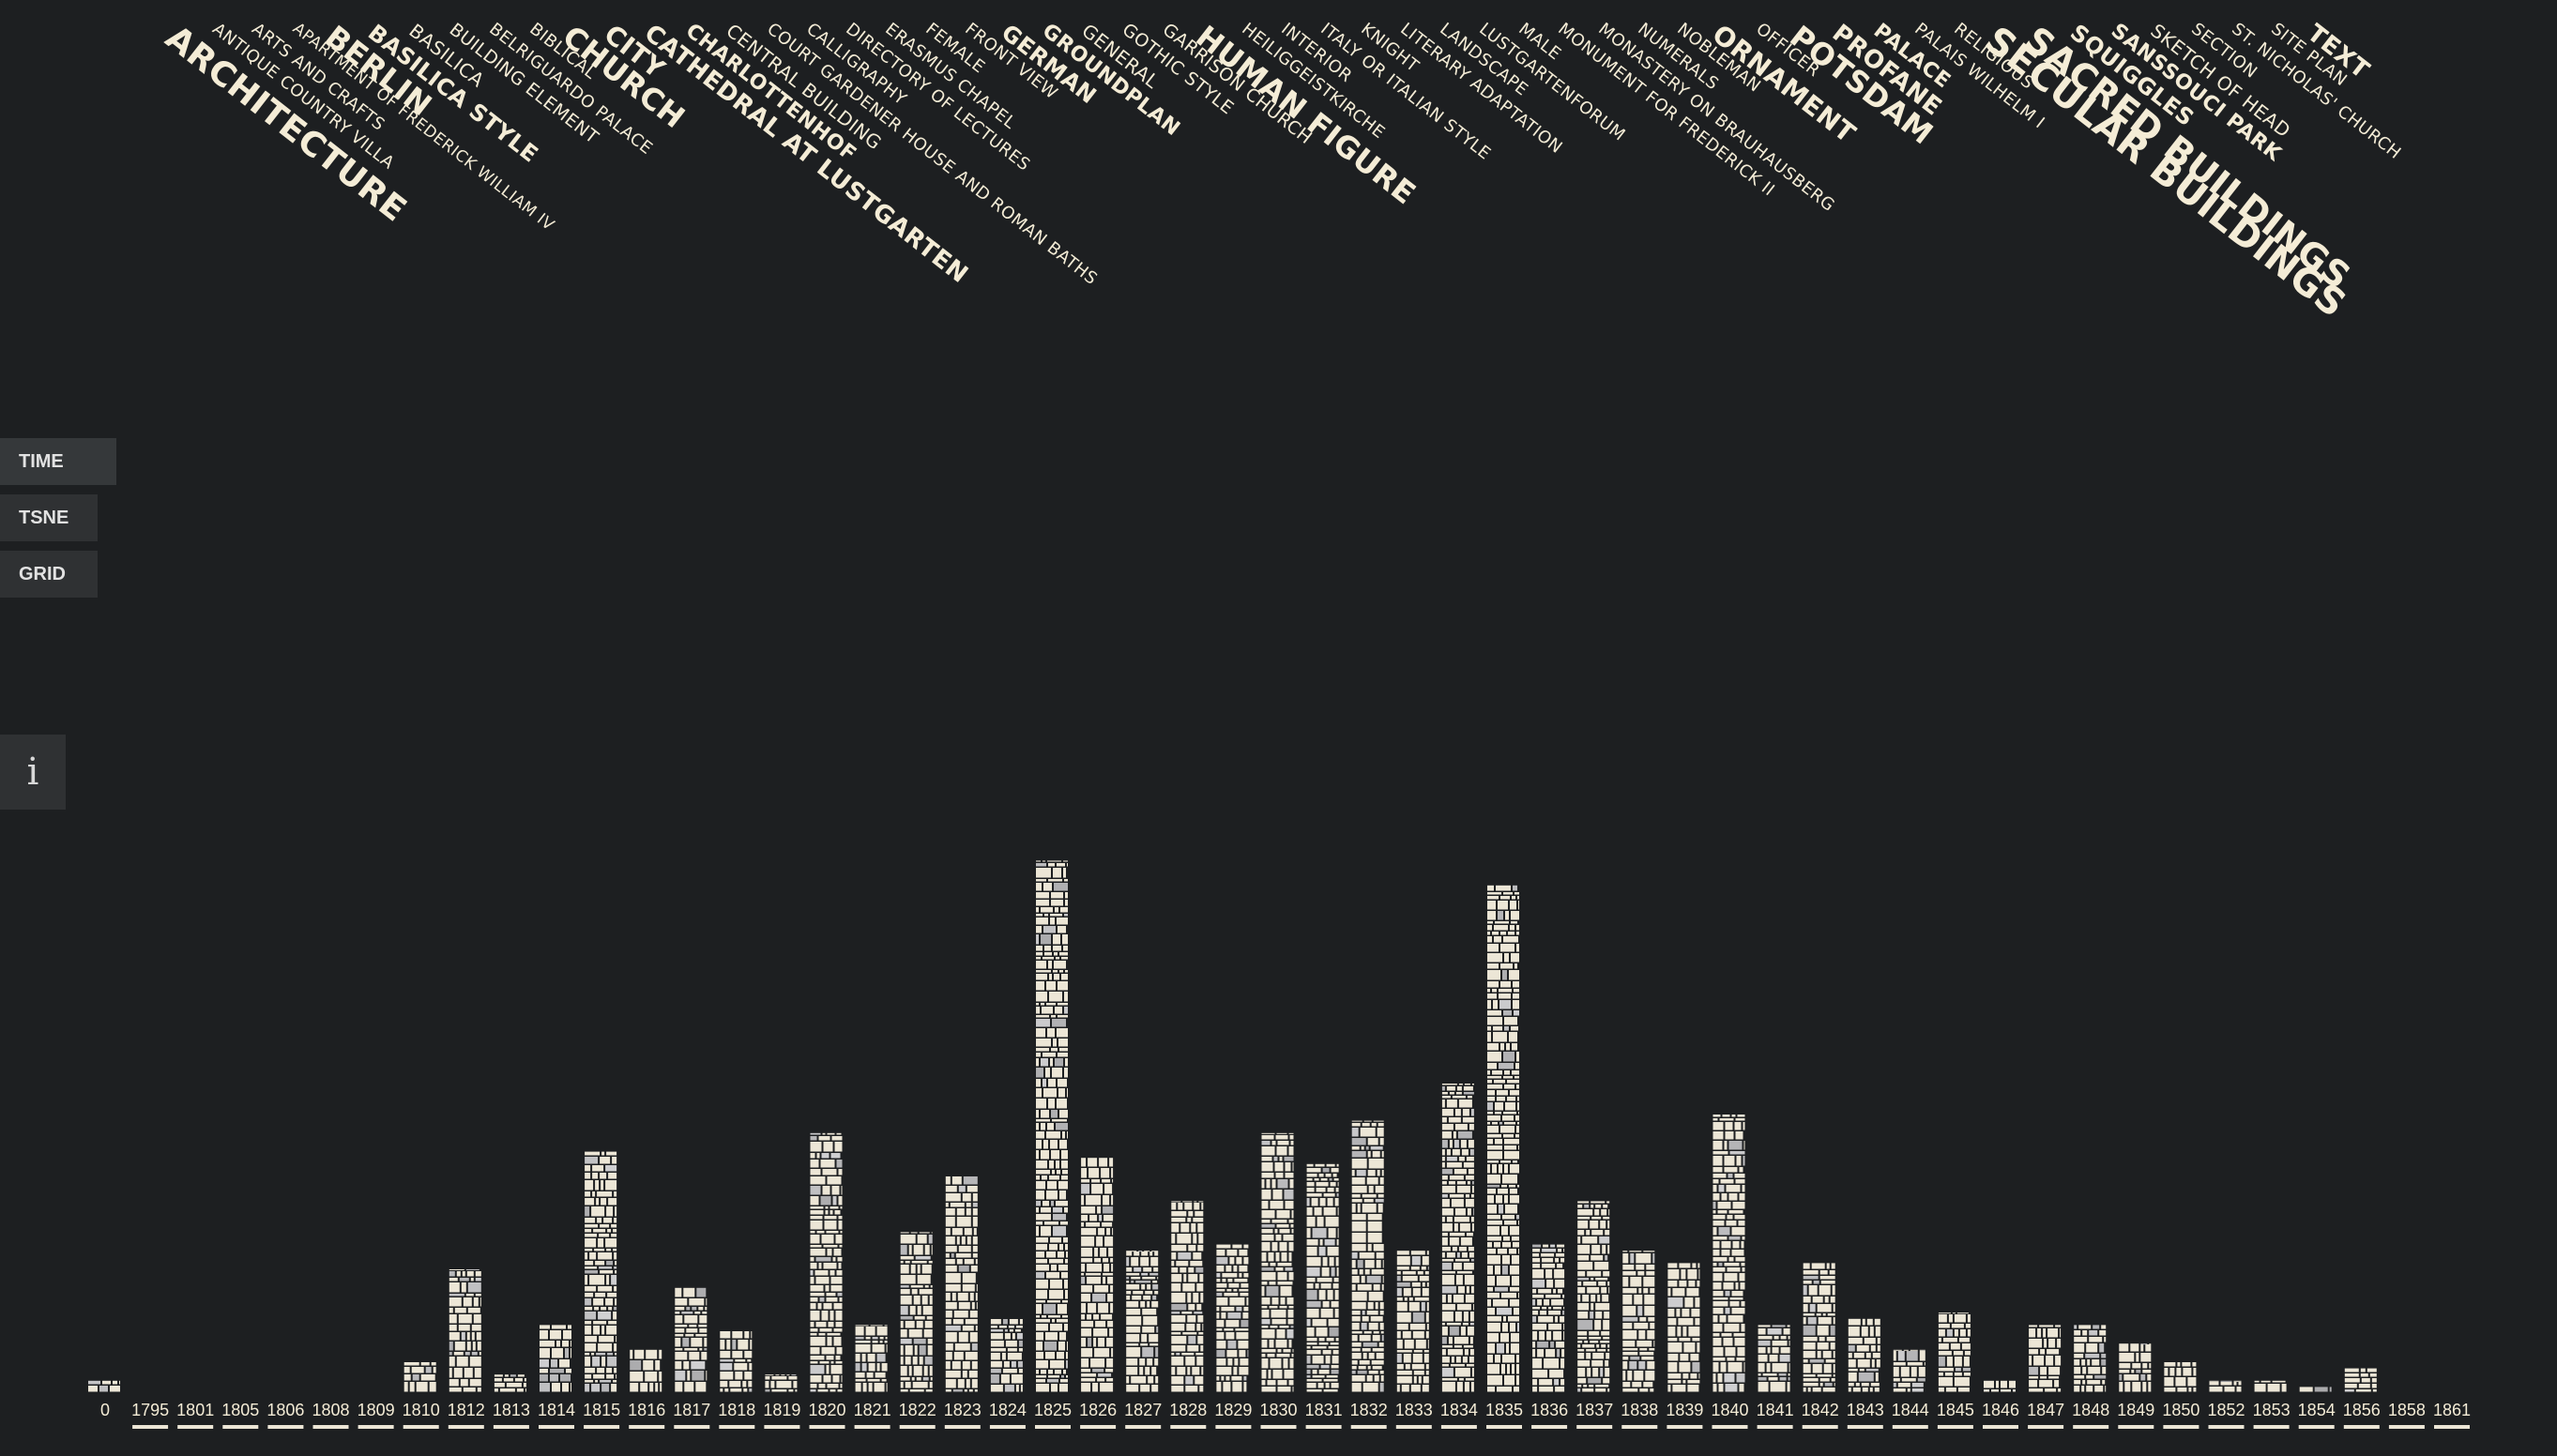 The height and width of the screenshot is (1456, 2557). Describe the element at coordinates (58, 461) in the screenshot. I see `time-view-button: TIME` at that location.